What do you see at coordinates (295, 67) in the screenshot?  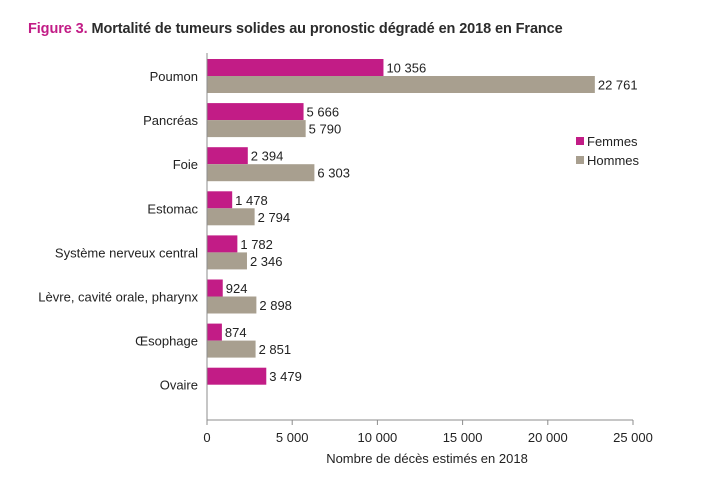 I see `bar-poumon-femmes` at bounding box center [295, 67].